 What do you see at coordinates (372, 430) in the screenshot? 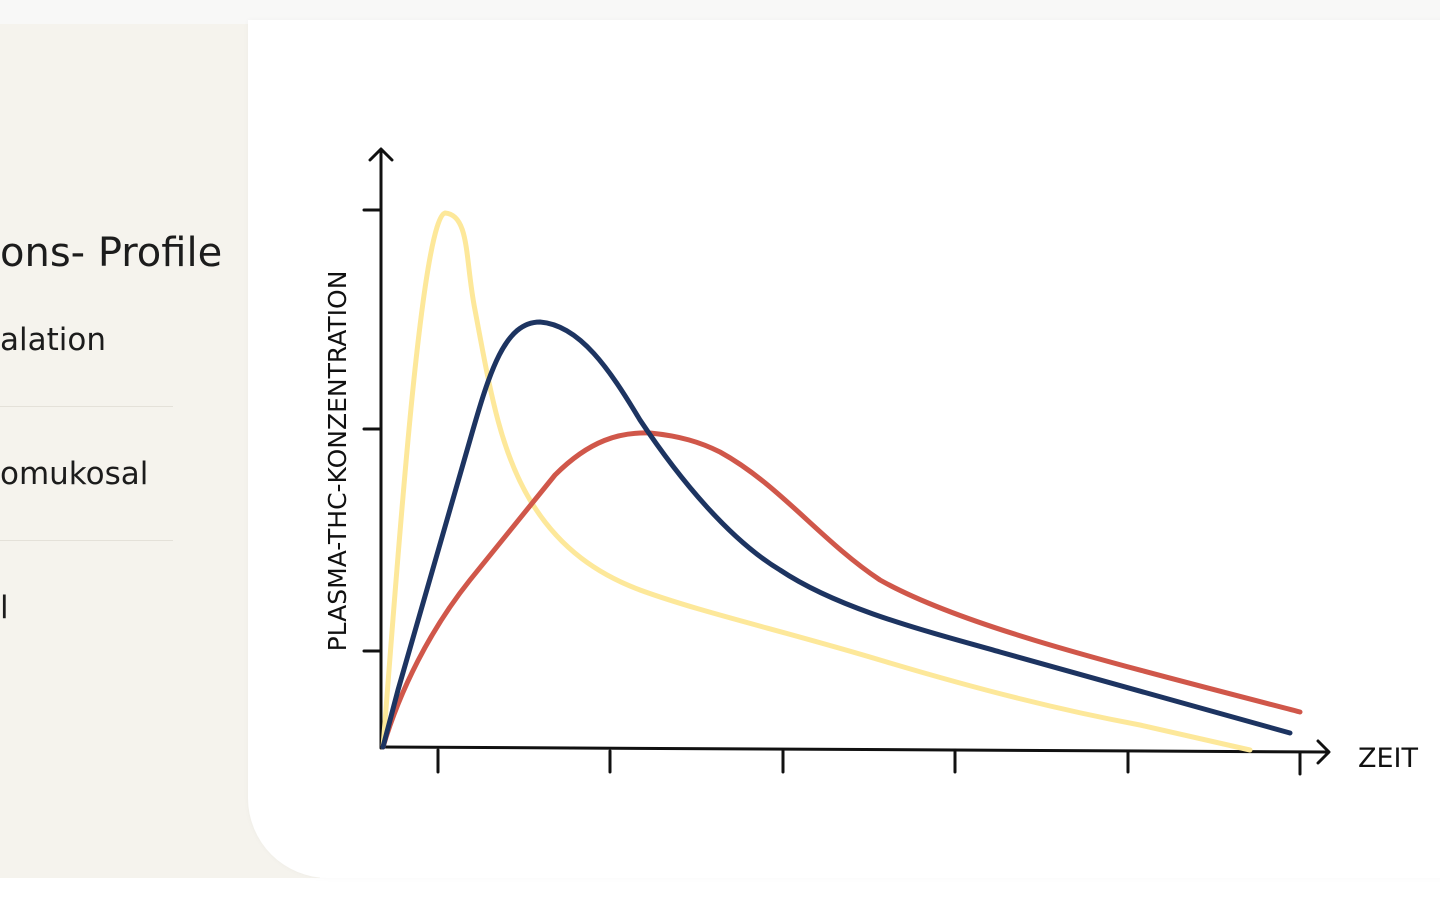
I see `y-axis-ticks` at bounding box center [372, 430].